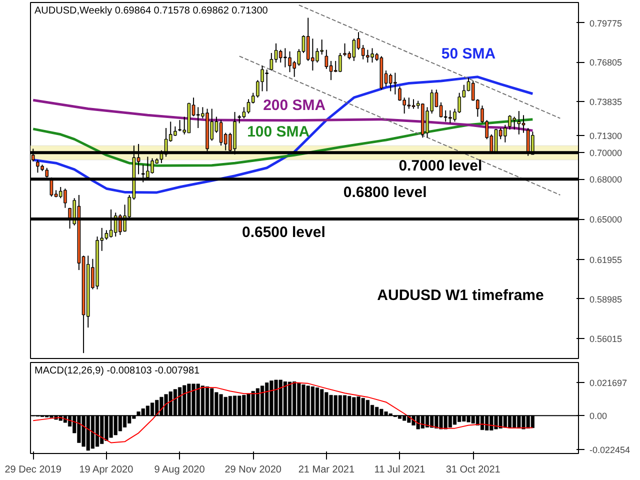  What do you see at coordinates (440, 166) in the screenshot?
I see `ref-line-label: 0.7000 level` at bounding box center [440, 166].